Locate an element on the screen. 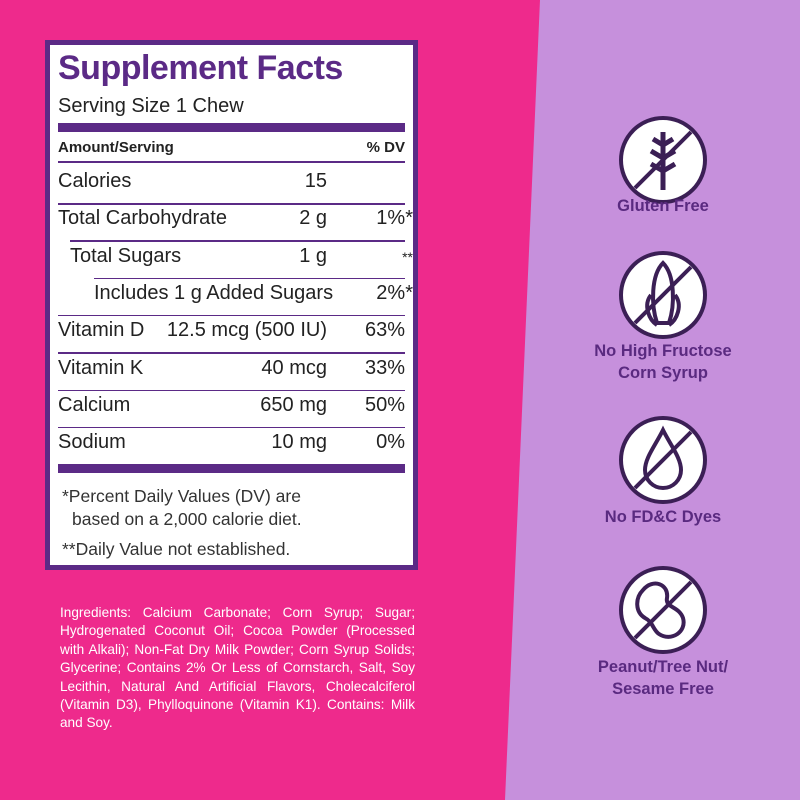 This screenshot has width=800, height=800. row-label: Calcium is located at coordinates (94, 404).